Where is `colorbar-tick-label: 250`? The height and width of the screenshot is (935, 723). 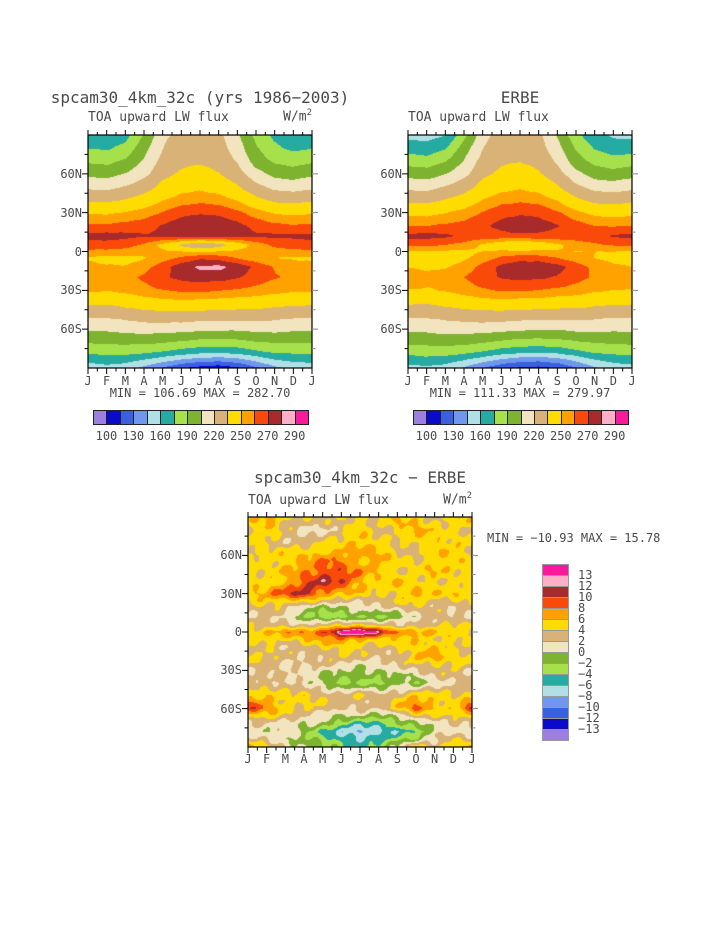
colorbar-tick-label: 250 is located at coordinates (560, 436).